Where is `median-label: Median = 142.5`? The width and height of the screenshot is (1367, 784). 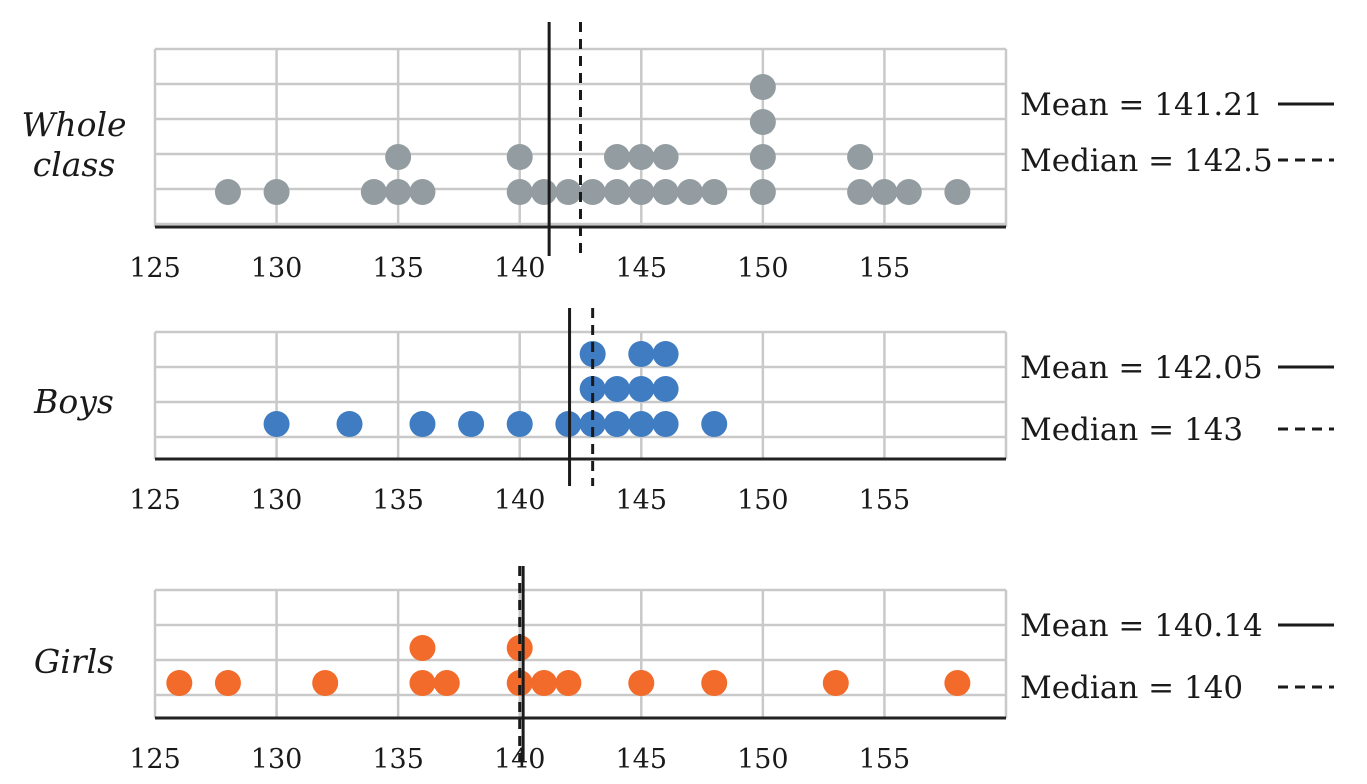
median-label: Median = 142.5 is located at coordinates (1146, 161).